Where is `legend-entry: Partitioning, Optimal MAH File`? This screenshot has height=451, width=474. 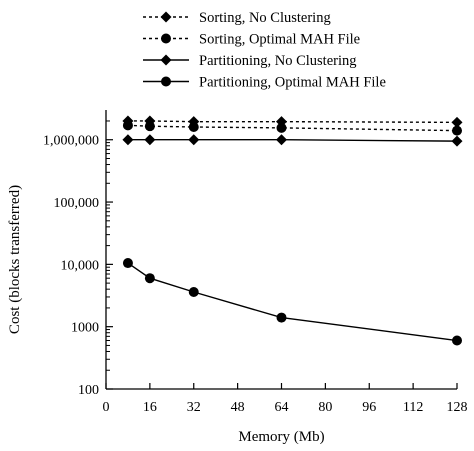
legend-entry: Partitioning, Optimal MAH File is located at coordinates (264, 83).